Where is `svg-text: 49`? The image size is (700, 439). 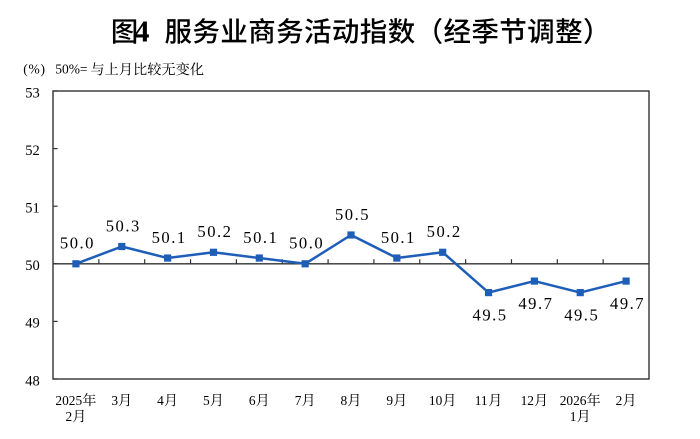
svg-text: 49 is located at coordinates (32, 324).